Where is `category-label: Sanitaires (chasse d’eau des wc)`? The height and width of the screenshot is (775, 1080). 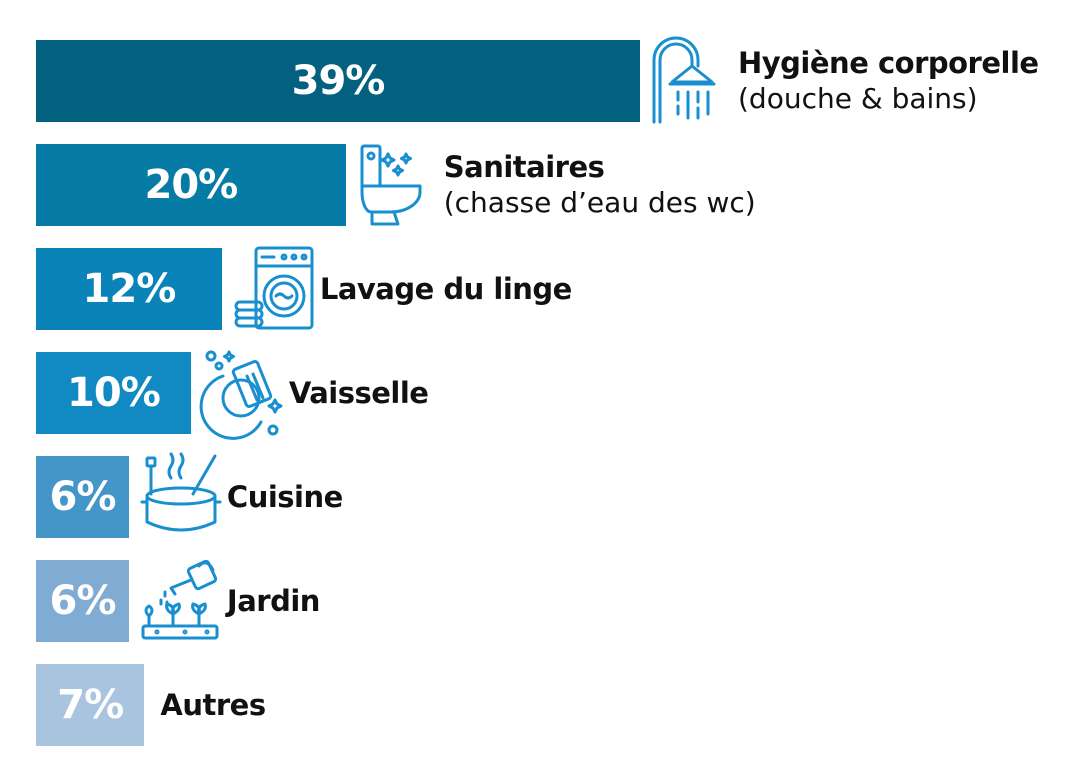 category-label: Sanitaires (chasse d’eau des wc) is located at coordinates (600, 185).